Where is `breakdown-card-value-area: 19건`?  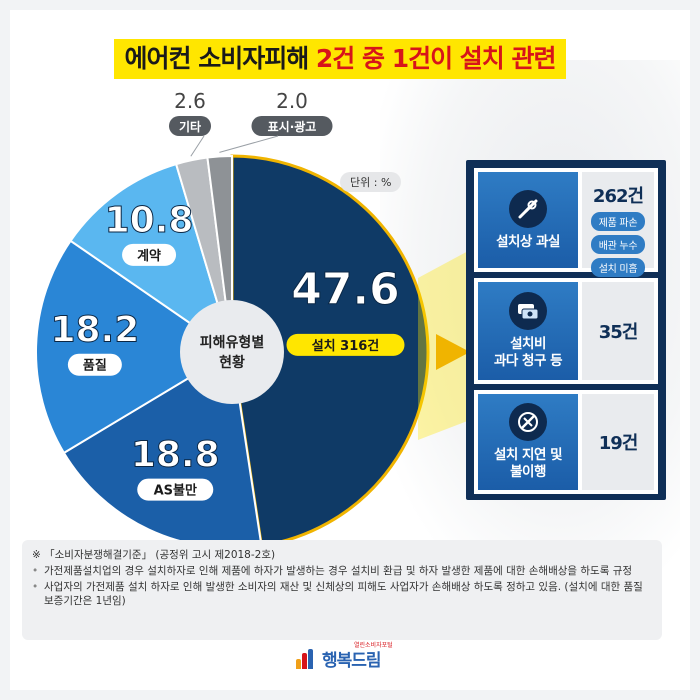
breakdown-card-value-area: 19건 is located at coordinates (618, 442).